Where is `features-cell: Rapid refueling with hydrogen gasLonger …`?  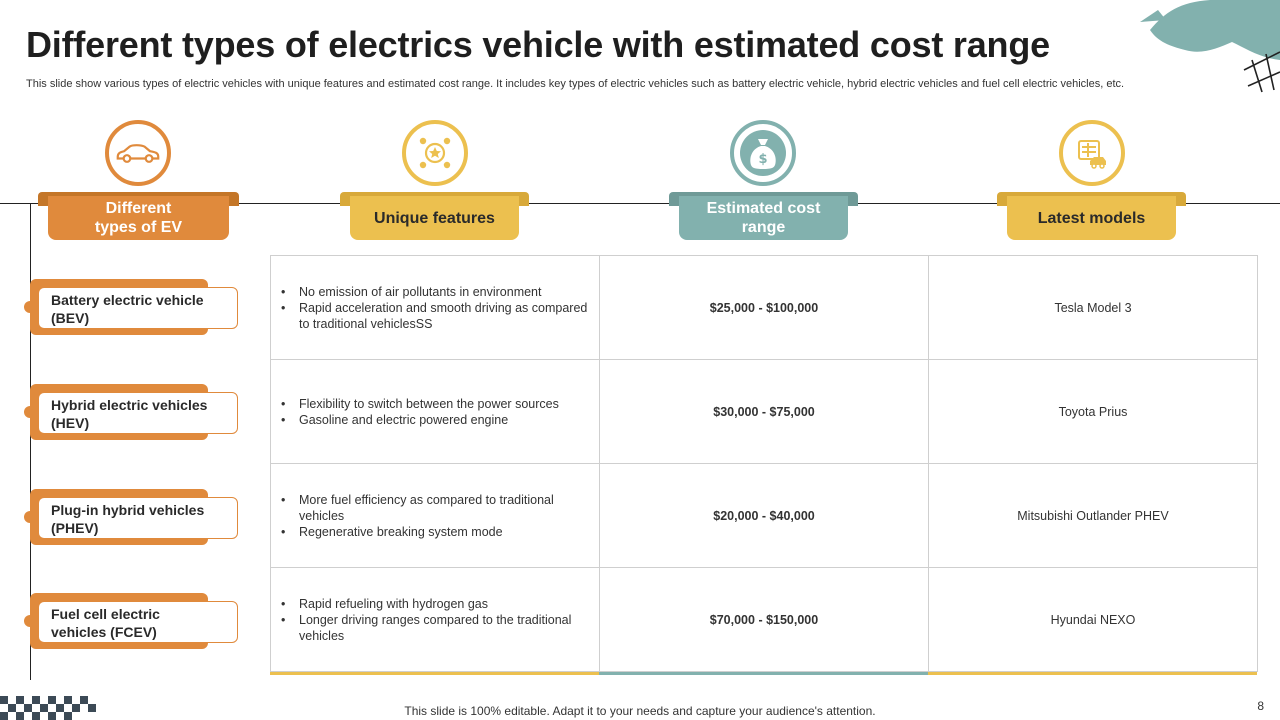
features-cell: Rapid refueling with hydrogen gasLonger … is located at coordinates (435, 619).